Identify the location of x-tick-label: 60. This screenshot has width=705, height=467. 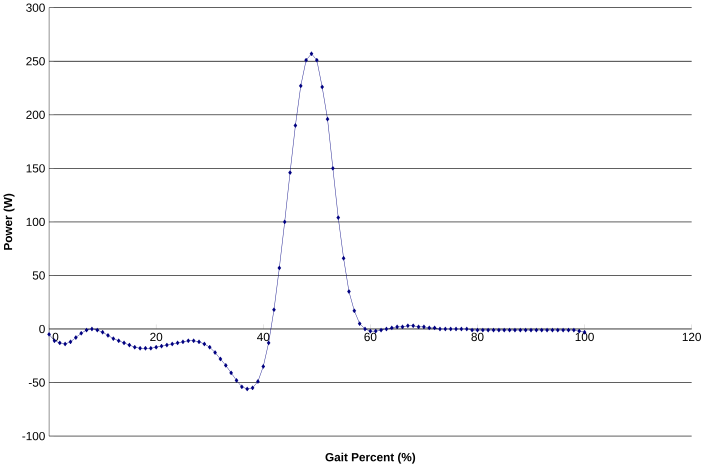
(370, 336).